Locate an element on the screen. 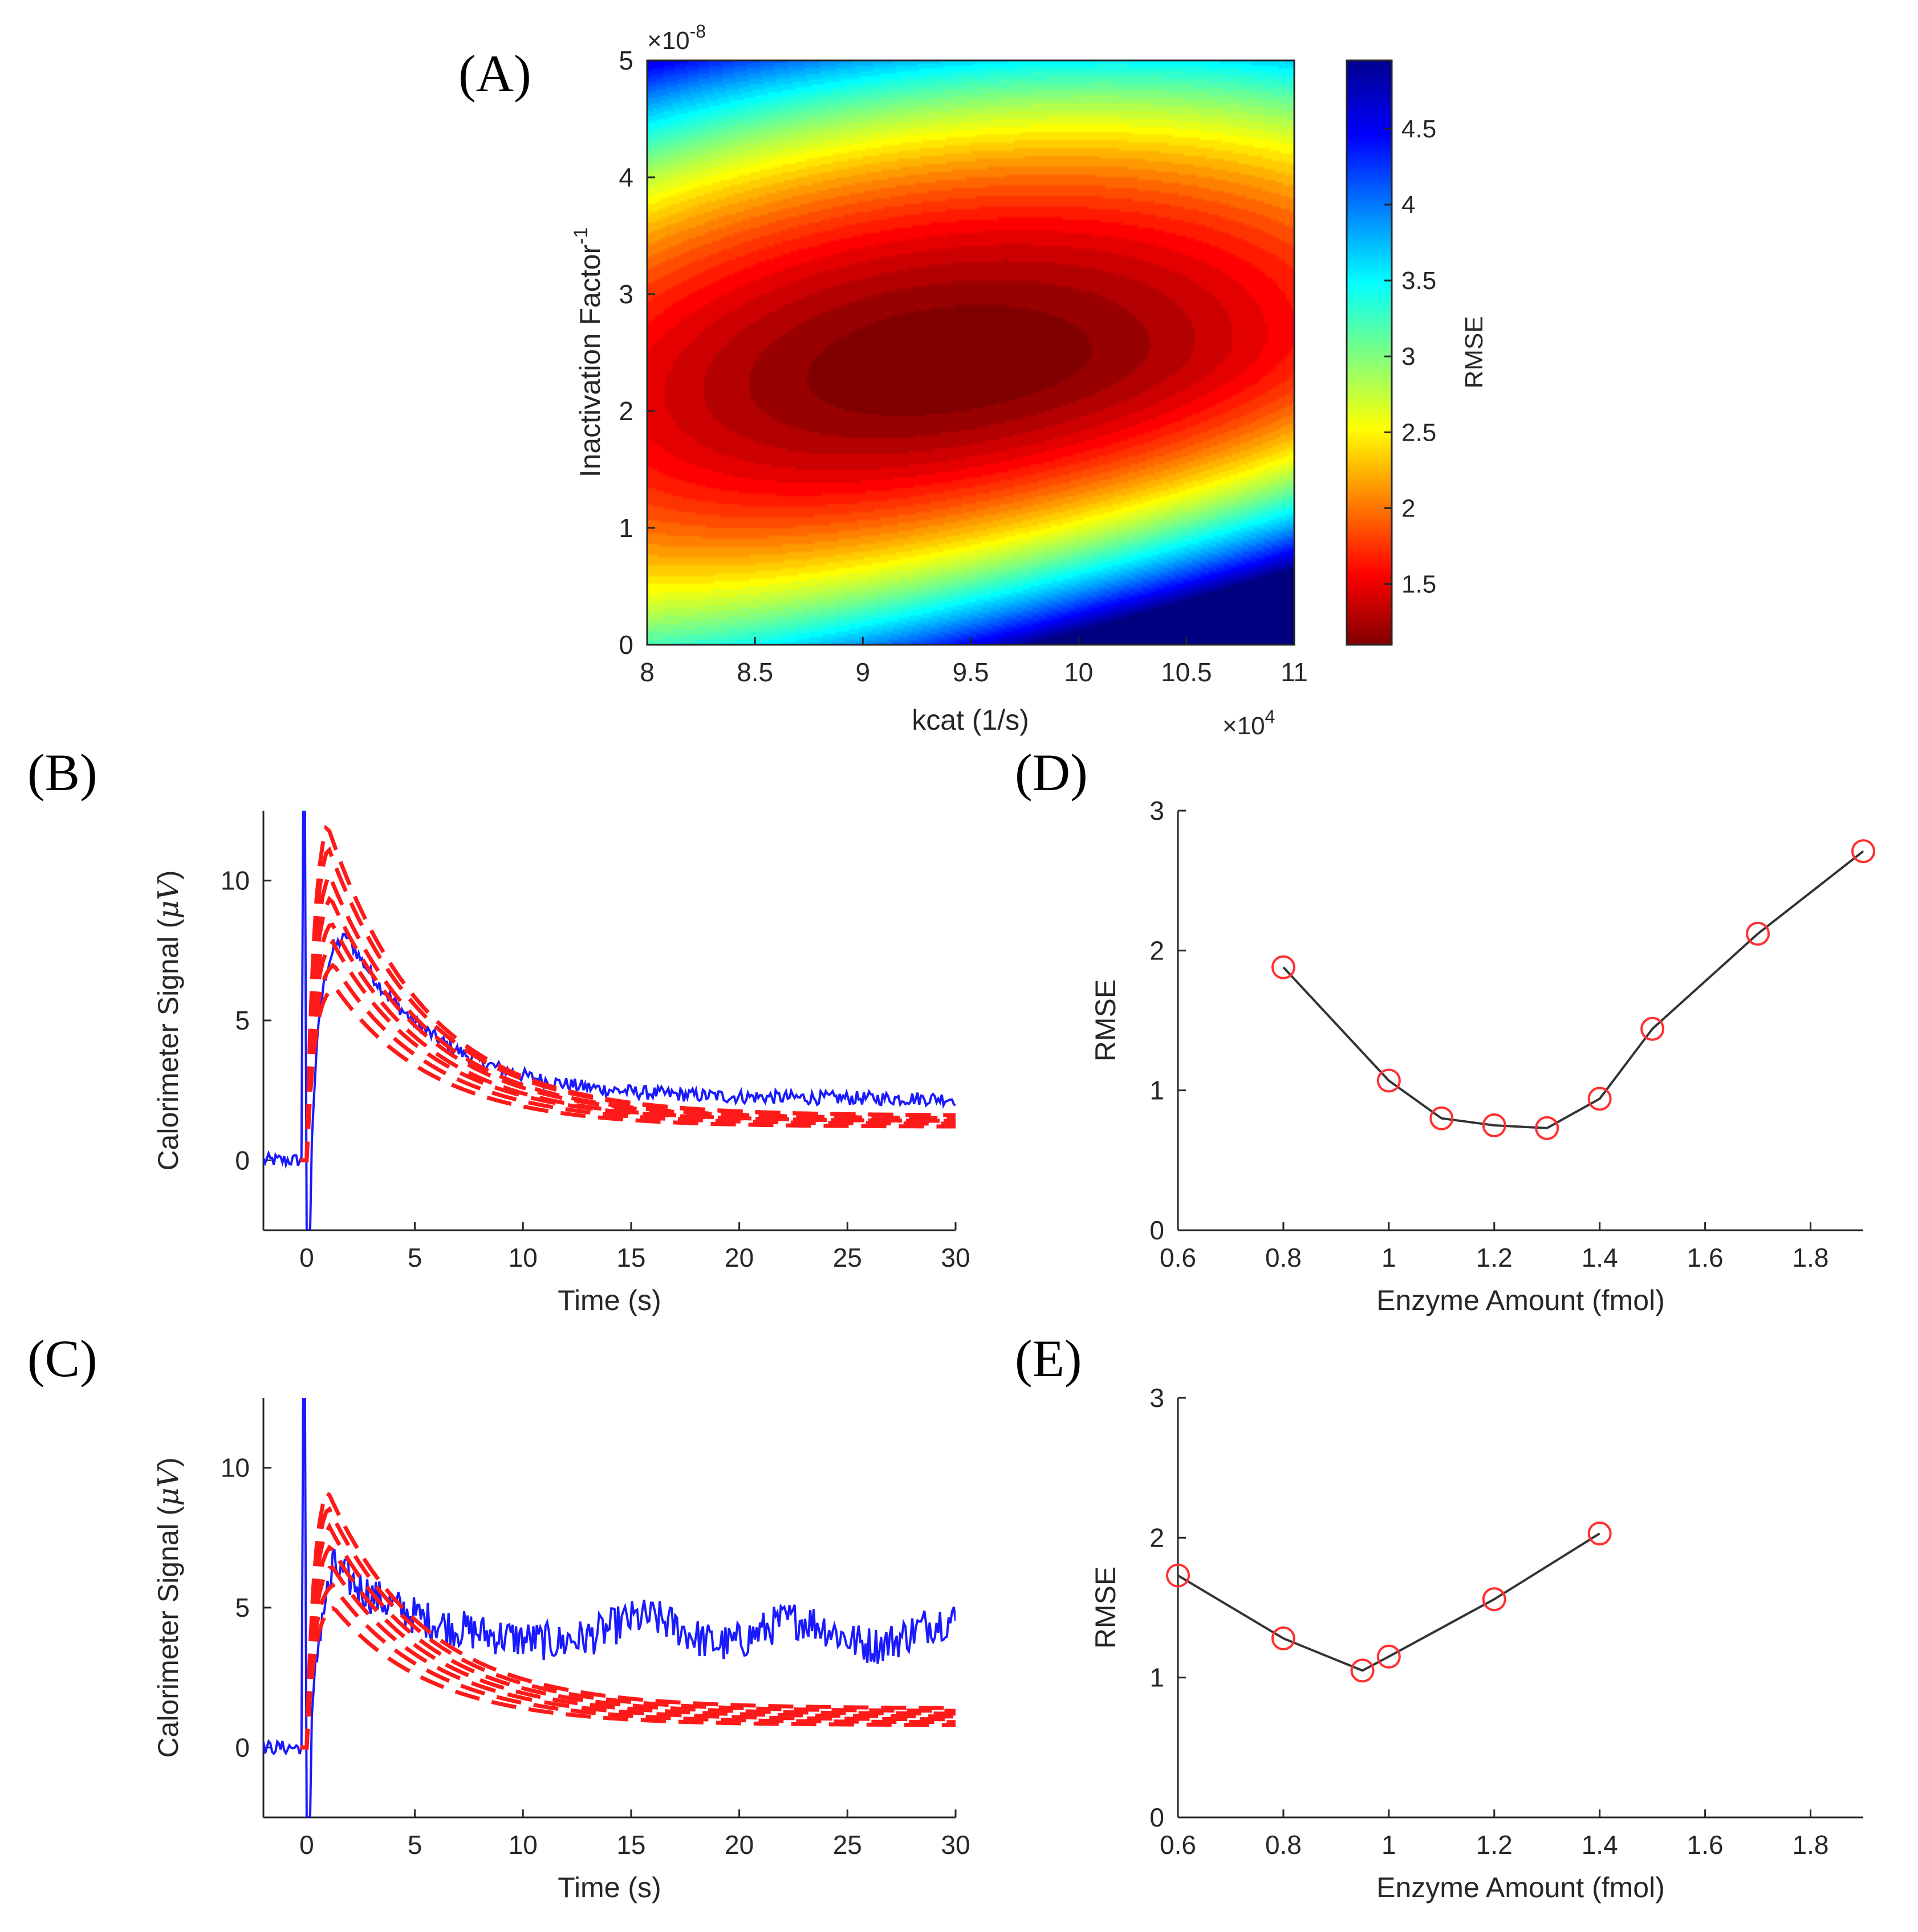 This screenshot has width=1918, height=1932. signal-c-x-tick-label: 30 is located at coordinates (955, 1845).